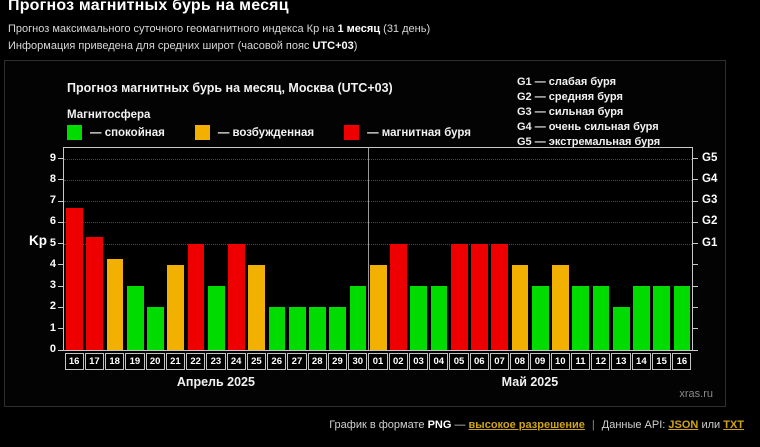 This screenshot has height=447, width=760. I want to click on quiet-legend-swatch, so click(74, 132).